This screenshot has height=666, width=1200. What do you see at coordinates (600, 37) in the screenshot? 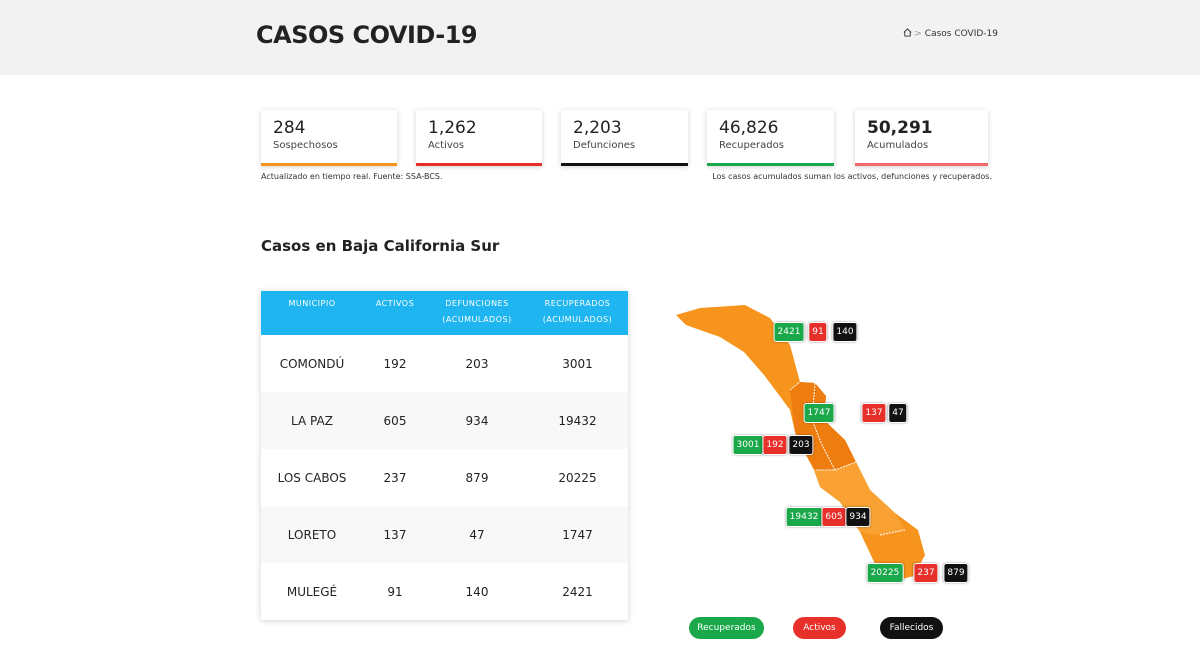
I see `header-bar` at bounding box center [600, 37].